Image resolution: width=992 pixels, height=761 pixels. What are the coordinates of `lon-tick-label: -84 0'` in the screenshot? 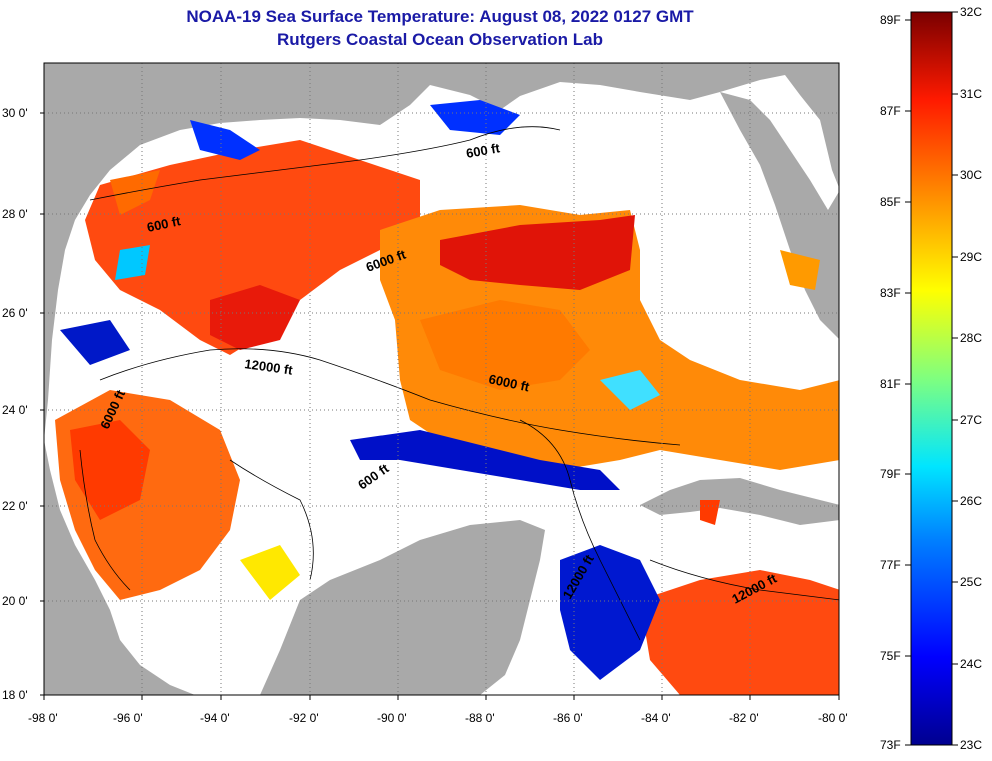 It's located at (656, 718).